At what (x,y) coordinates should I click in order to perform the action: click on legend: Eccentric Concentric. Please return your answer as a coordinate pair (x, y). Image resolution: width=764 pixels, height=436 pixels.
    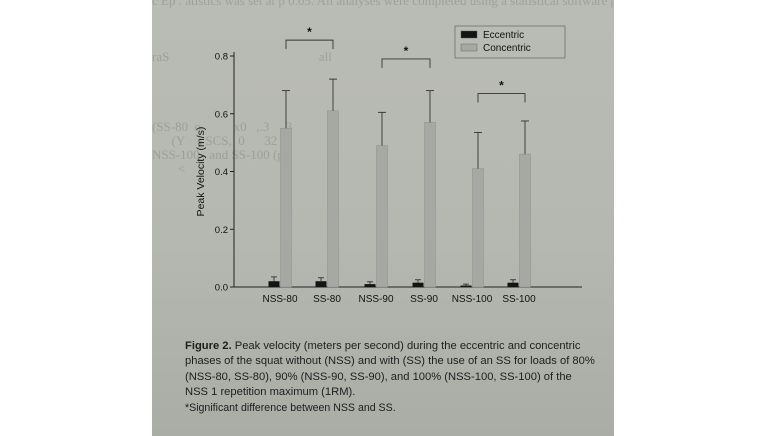
    Looking at the image, I should click on (510, 42).